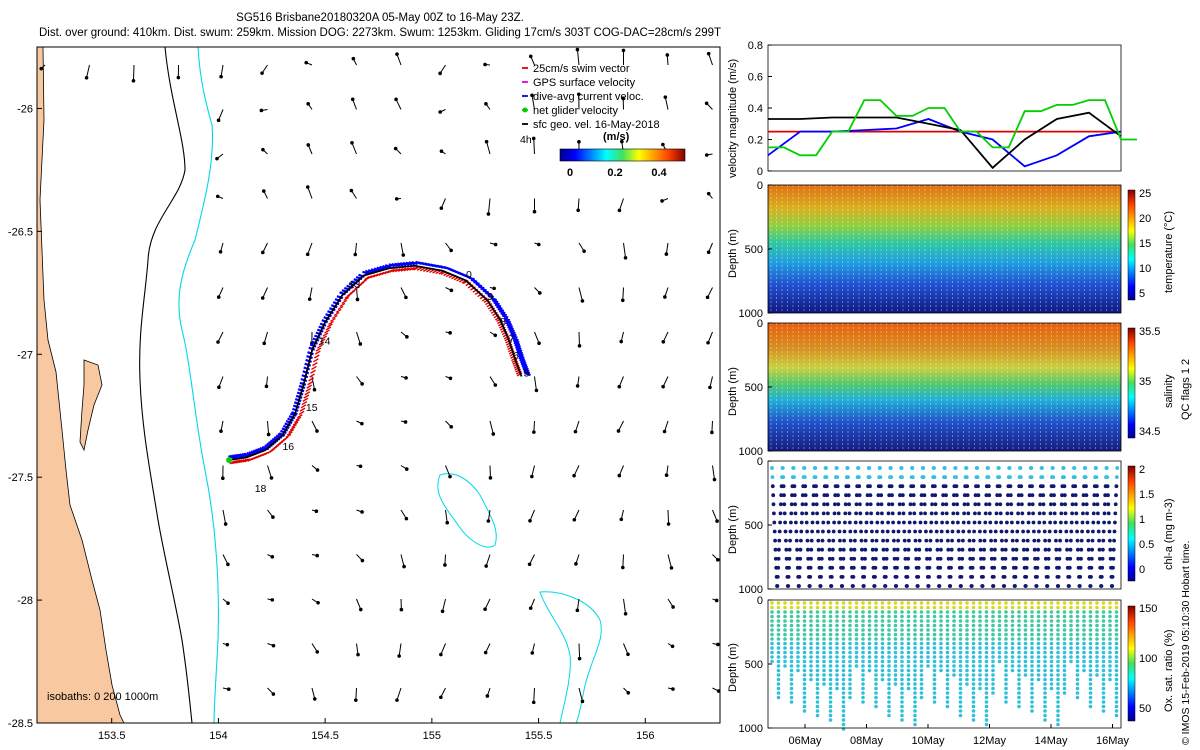 This screenshot has width=1200, height=750. What do you see at coordinates (1145, 709) in the screenshot?
I see `colorbar-tick-label: 50` at bounding box center [1145, 709].